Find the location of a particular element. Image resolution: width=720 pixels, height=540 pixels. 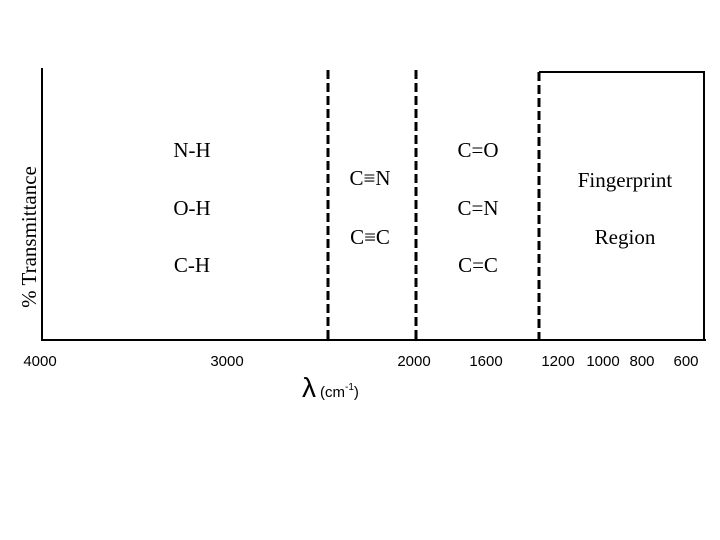

region-label: C=C is located at coordinates (478, 265).